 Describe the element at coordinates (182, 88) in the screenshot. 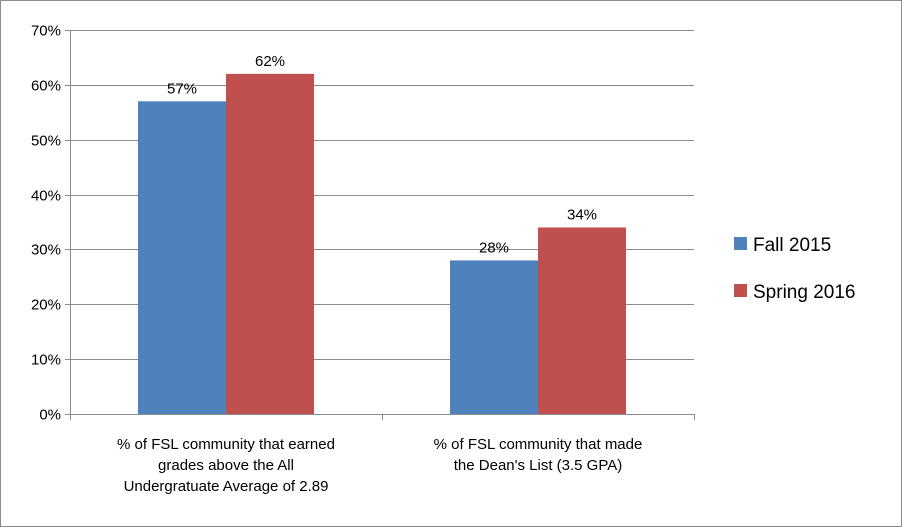

I see `data-label: 57%` at that location.